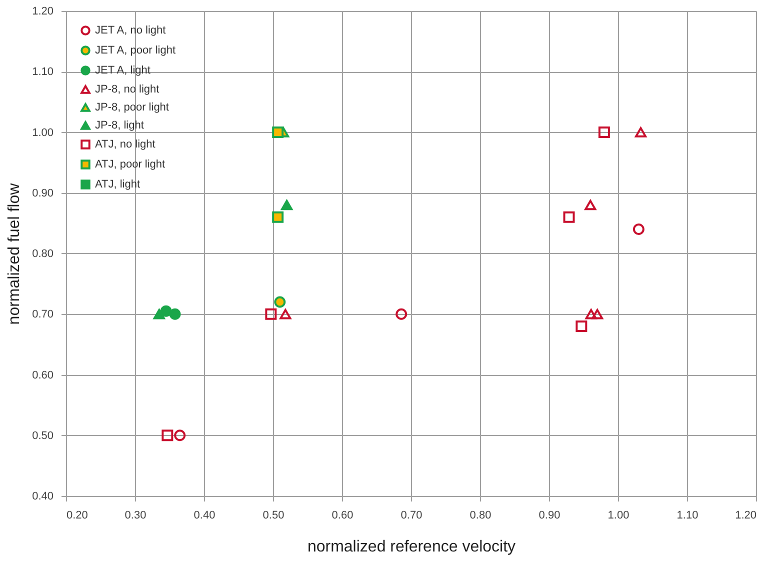 Image resolution: width=783 pixels, height=574 pixels. Describe the element at coordinates (135, 516) in the screenshot. I see `x-tick-label: 0.30` at that location.